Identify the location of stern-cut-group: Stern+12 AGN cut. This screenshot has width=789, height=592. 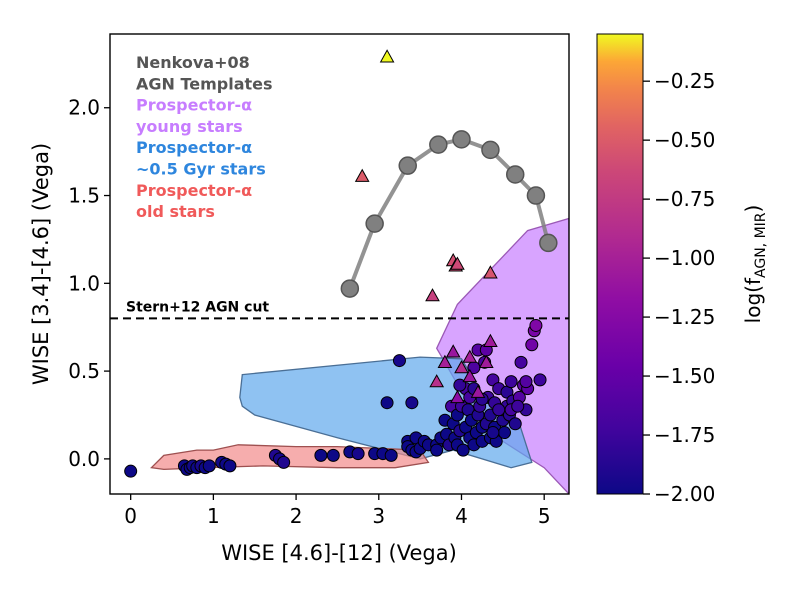
(339, 309).